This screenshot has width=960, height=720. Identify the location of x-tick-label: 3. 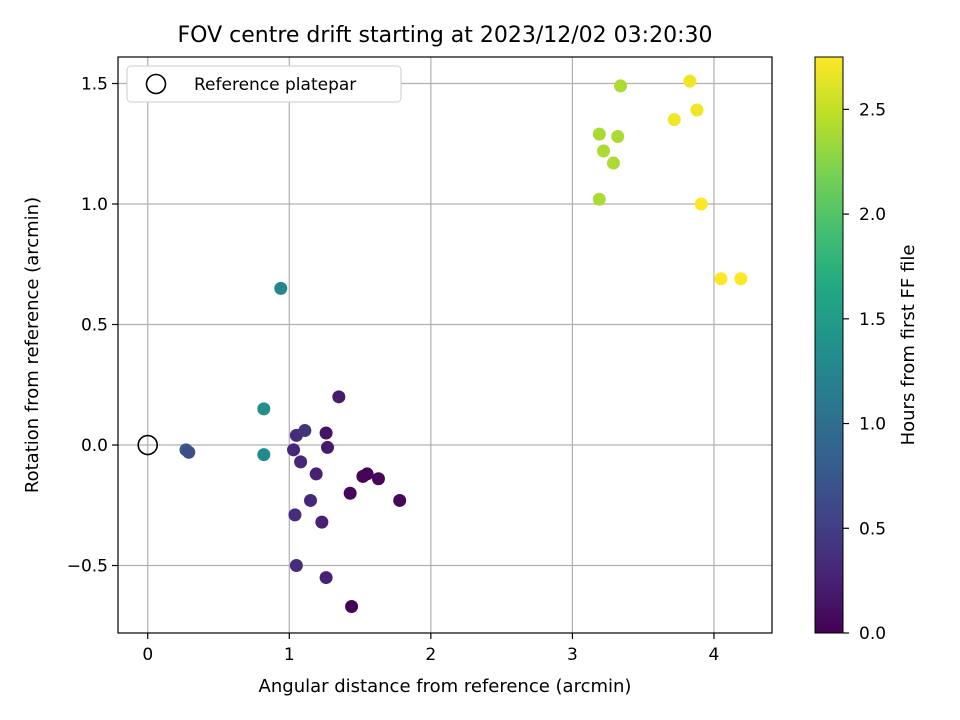
(572, 655).